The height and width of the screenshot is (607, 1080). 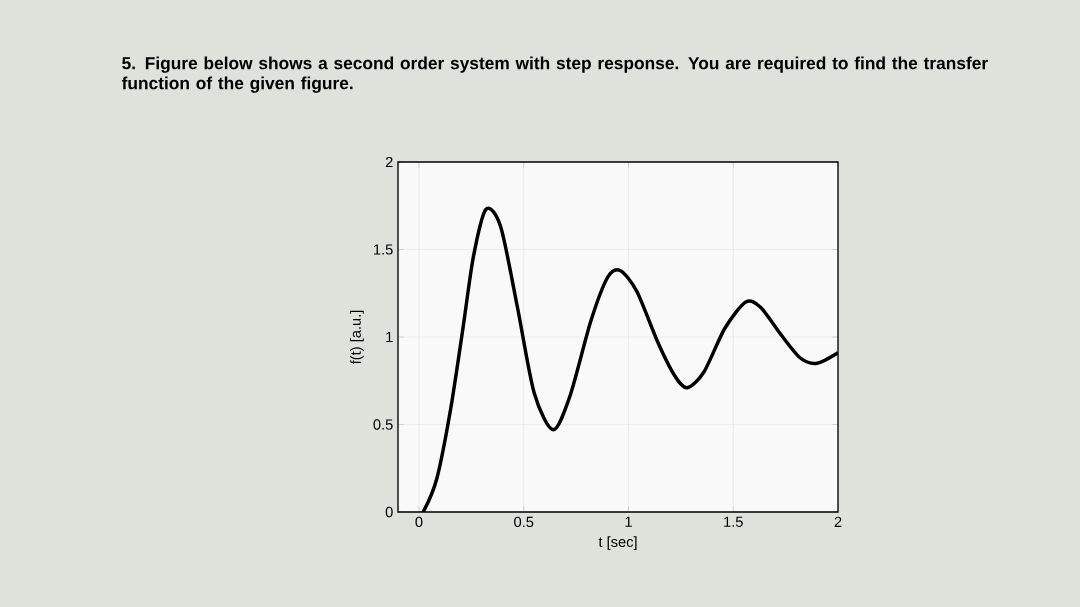 I want to click on x-axis-title: t [sec], so click(x=617, y=543).